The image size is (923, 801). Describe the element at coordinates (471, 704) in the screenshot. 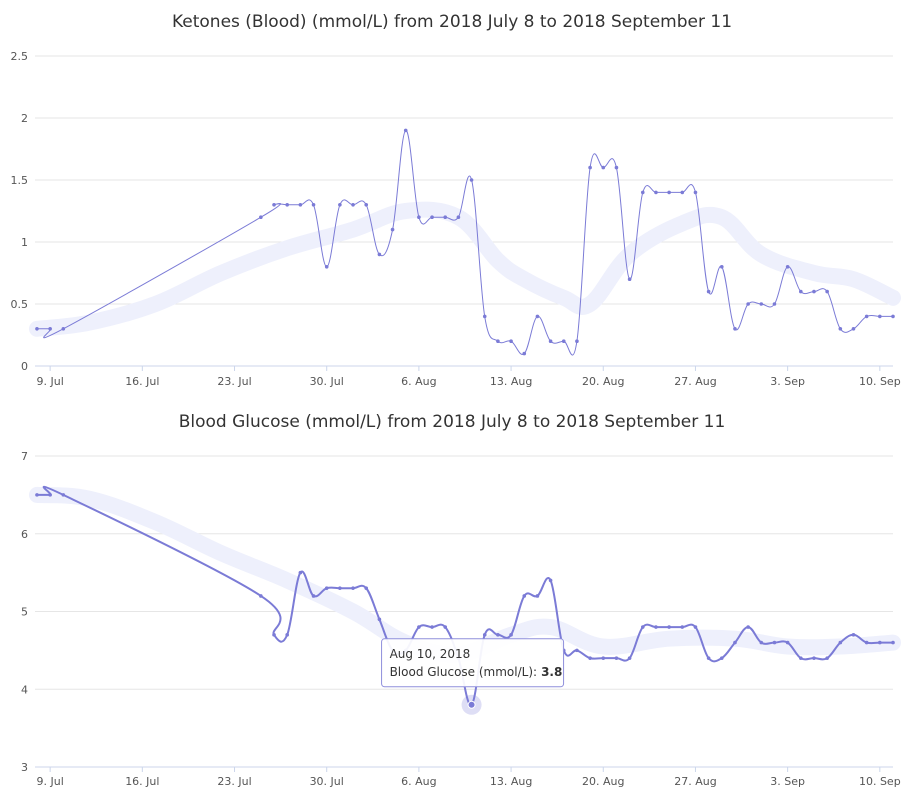

I see `tooltip-point-marker` at that location.